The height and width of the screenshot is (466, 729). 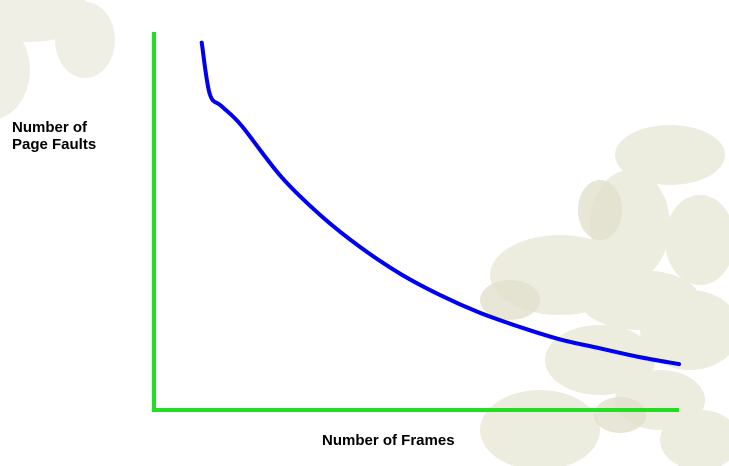 I want to click on y-axis-label: Number of Page Faults, so click(x=54, y=136).